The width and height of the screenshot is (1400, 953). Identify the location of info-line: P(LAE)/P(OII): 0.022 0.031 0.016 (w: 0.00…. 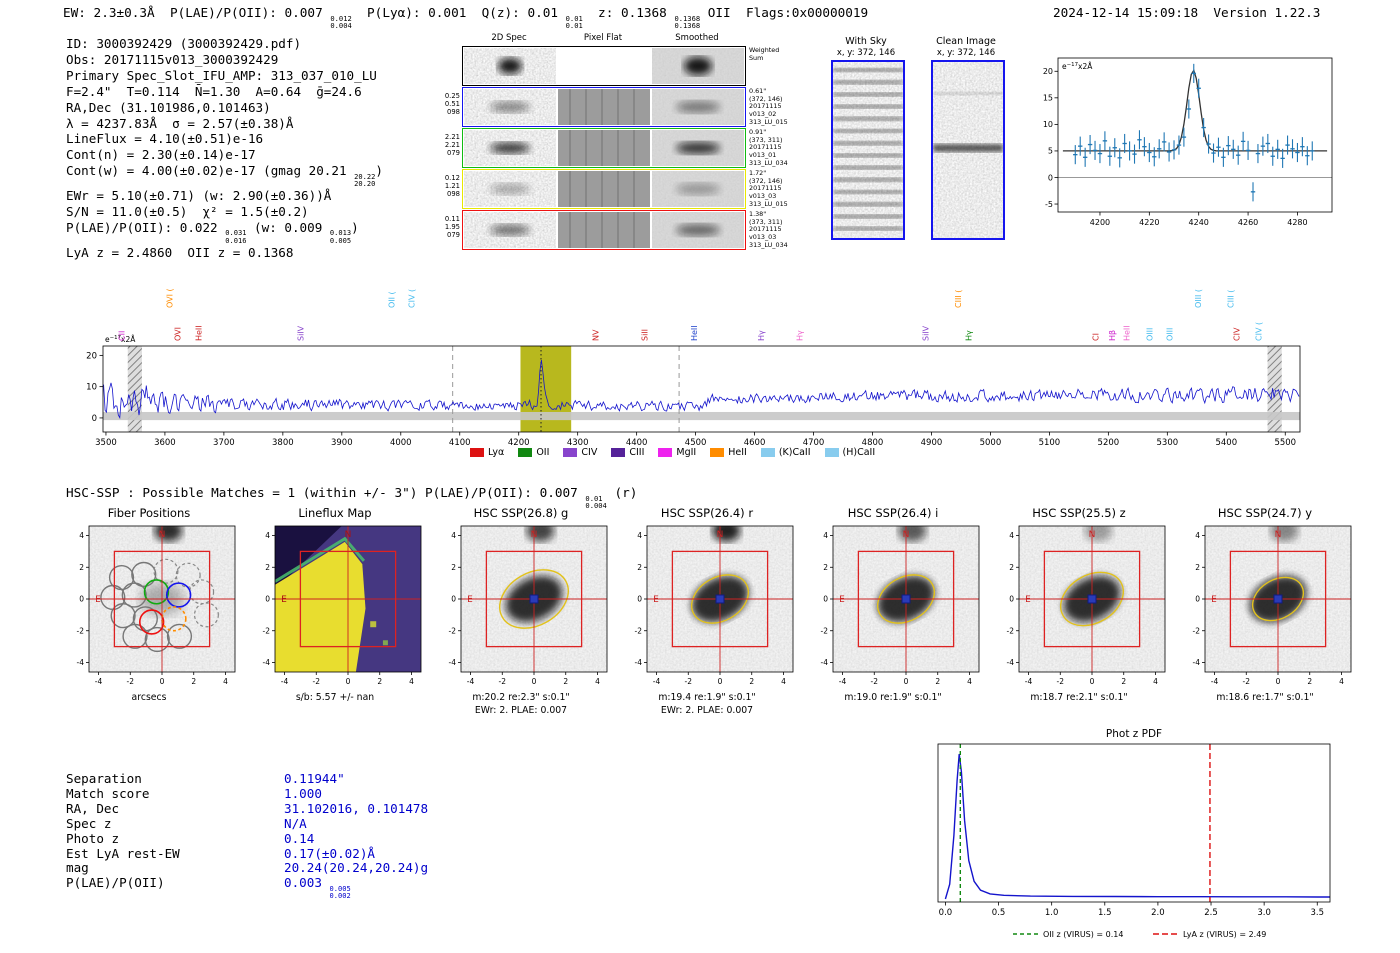
(224, 232).